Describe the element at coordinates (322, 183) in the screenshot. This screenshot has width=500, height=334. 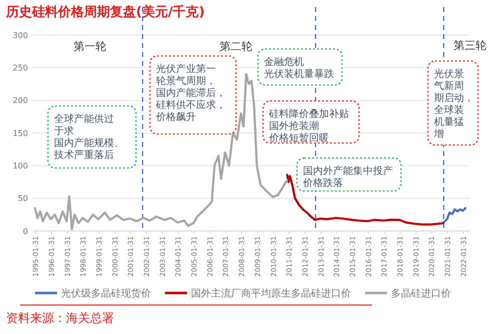
I see `annotation: 价格跌落` at that location.